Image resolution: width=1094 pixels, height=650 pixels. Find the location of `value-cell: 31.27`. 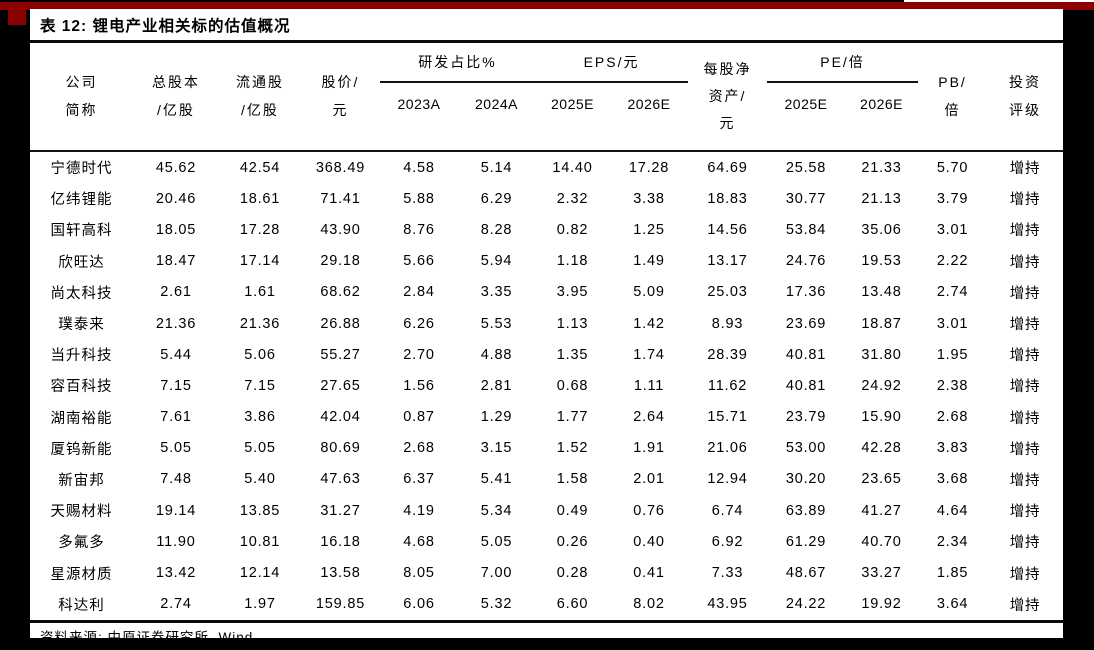

value-cell: 31.27 is located at coordinates (340, 510).